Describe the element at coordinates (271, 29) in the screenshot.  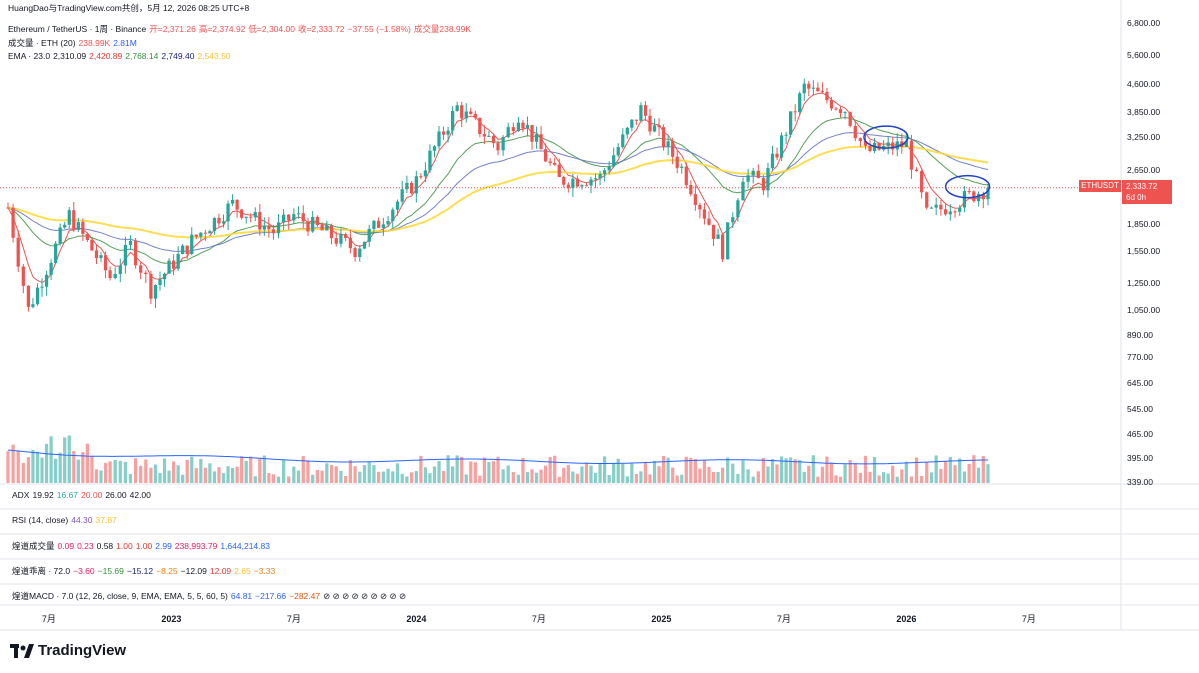
I see `legend-value: 低=2,304.00` at that location.